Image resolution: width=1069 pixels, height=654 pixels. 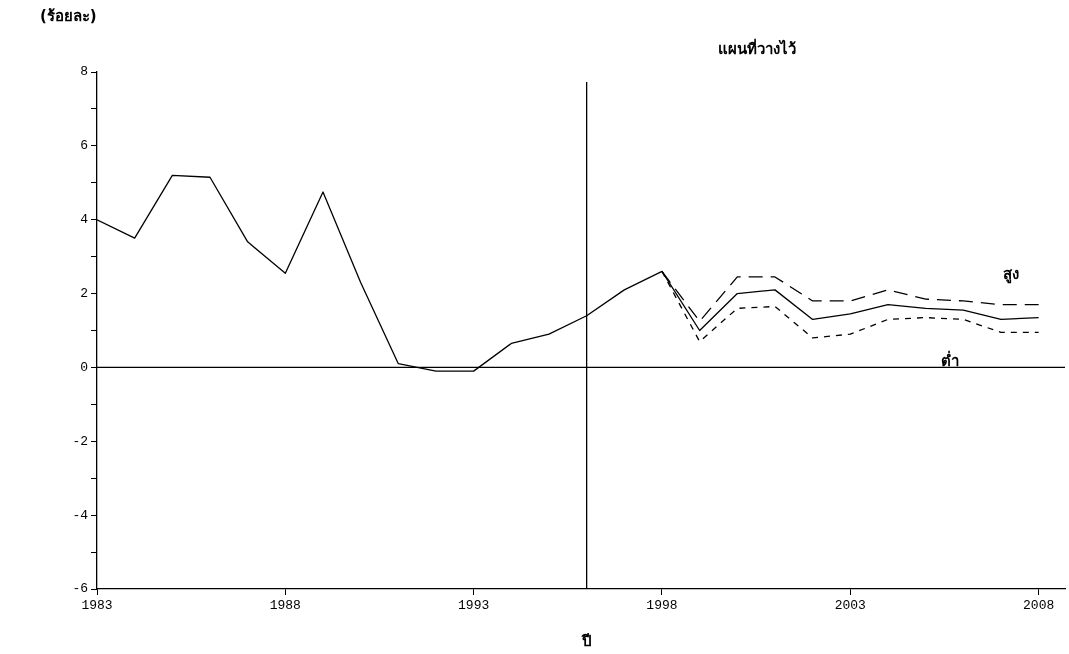 I want to click on x-tick-label: 1988, so click(x=285, y=606).